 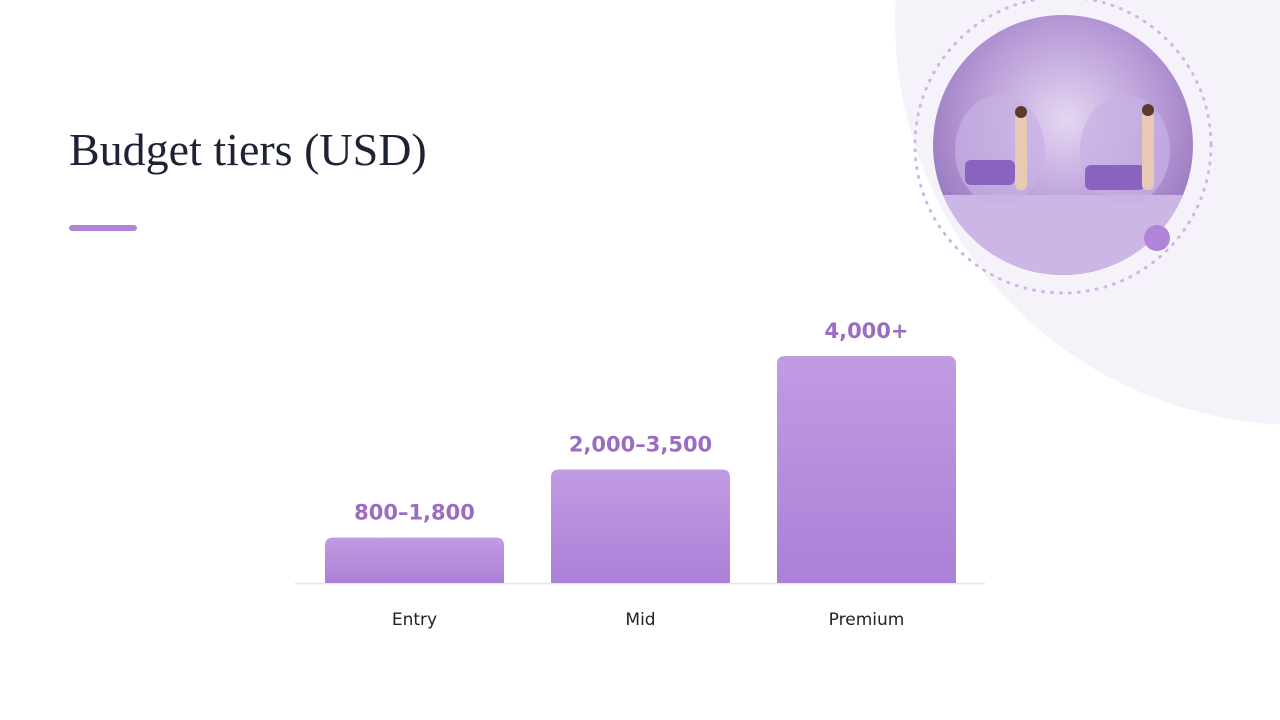 What do you see at coordinates (866, 331) in the screenshot?
I see `value-label: 4,000+` at bounding box center [866, 331].